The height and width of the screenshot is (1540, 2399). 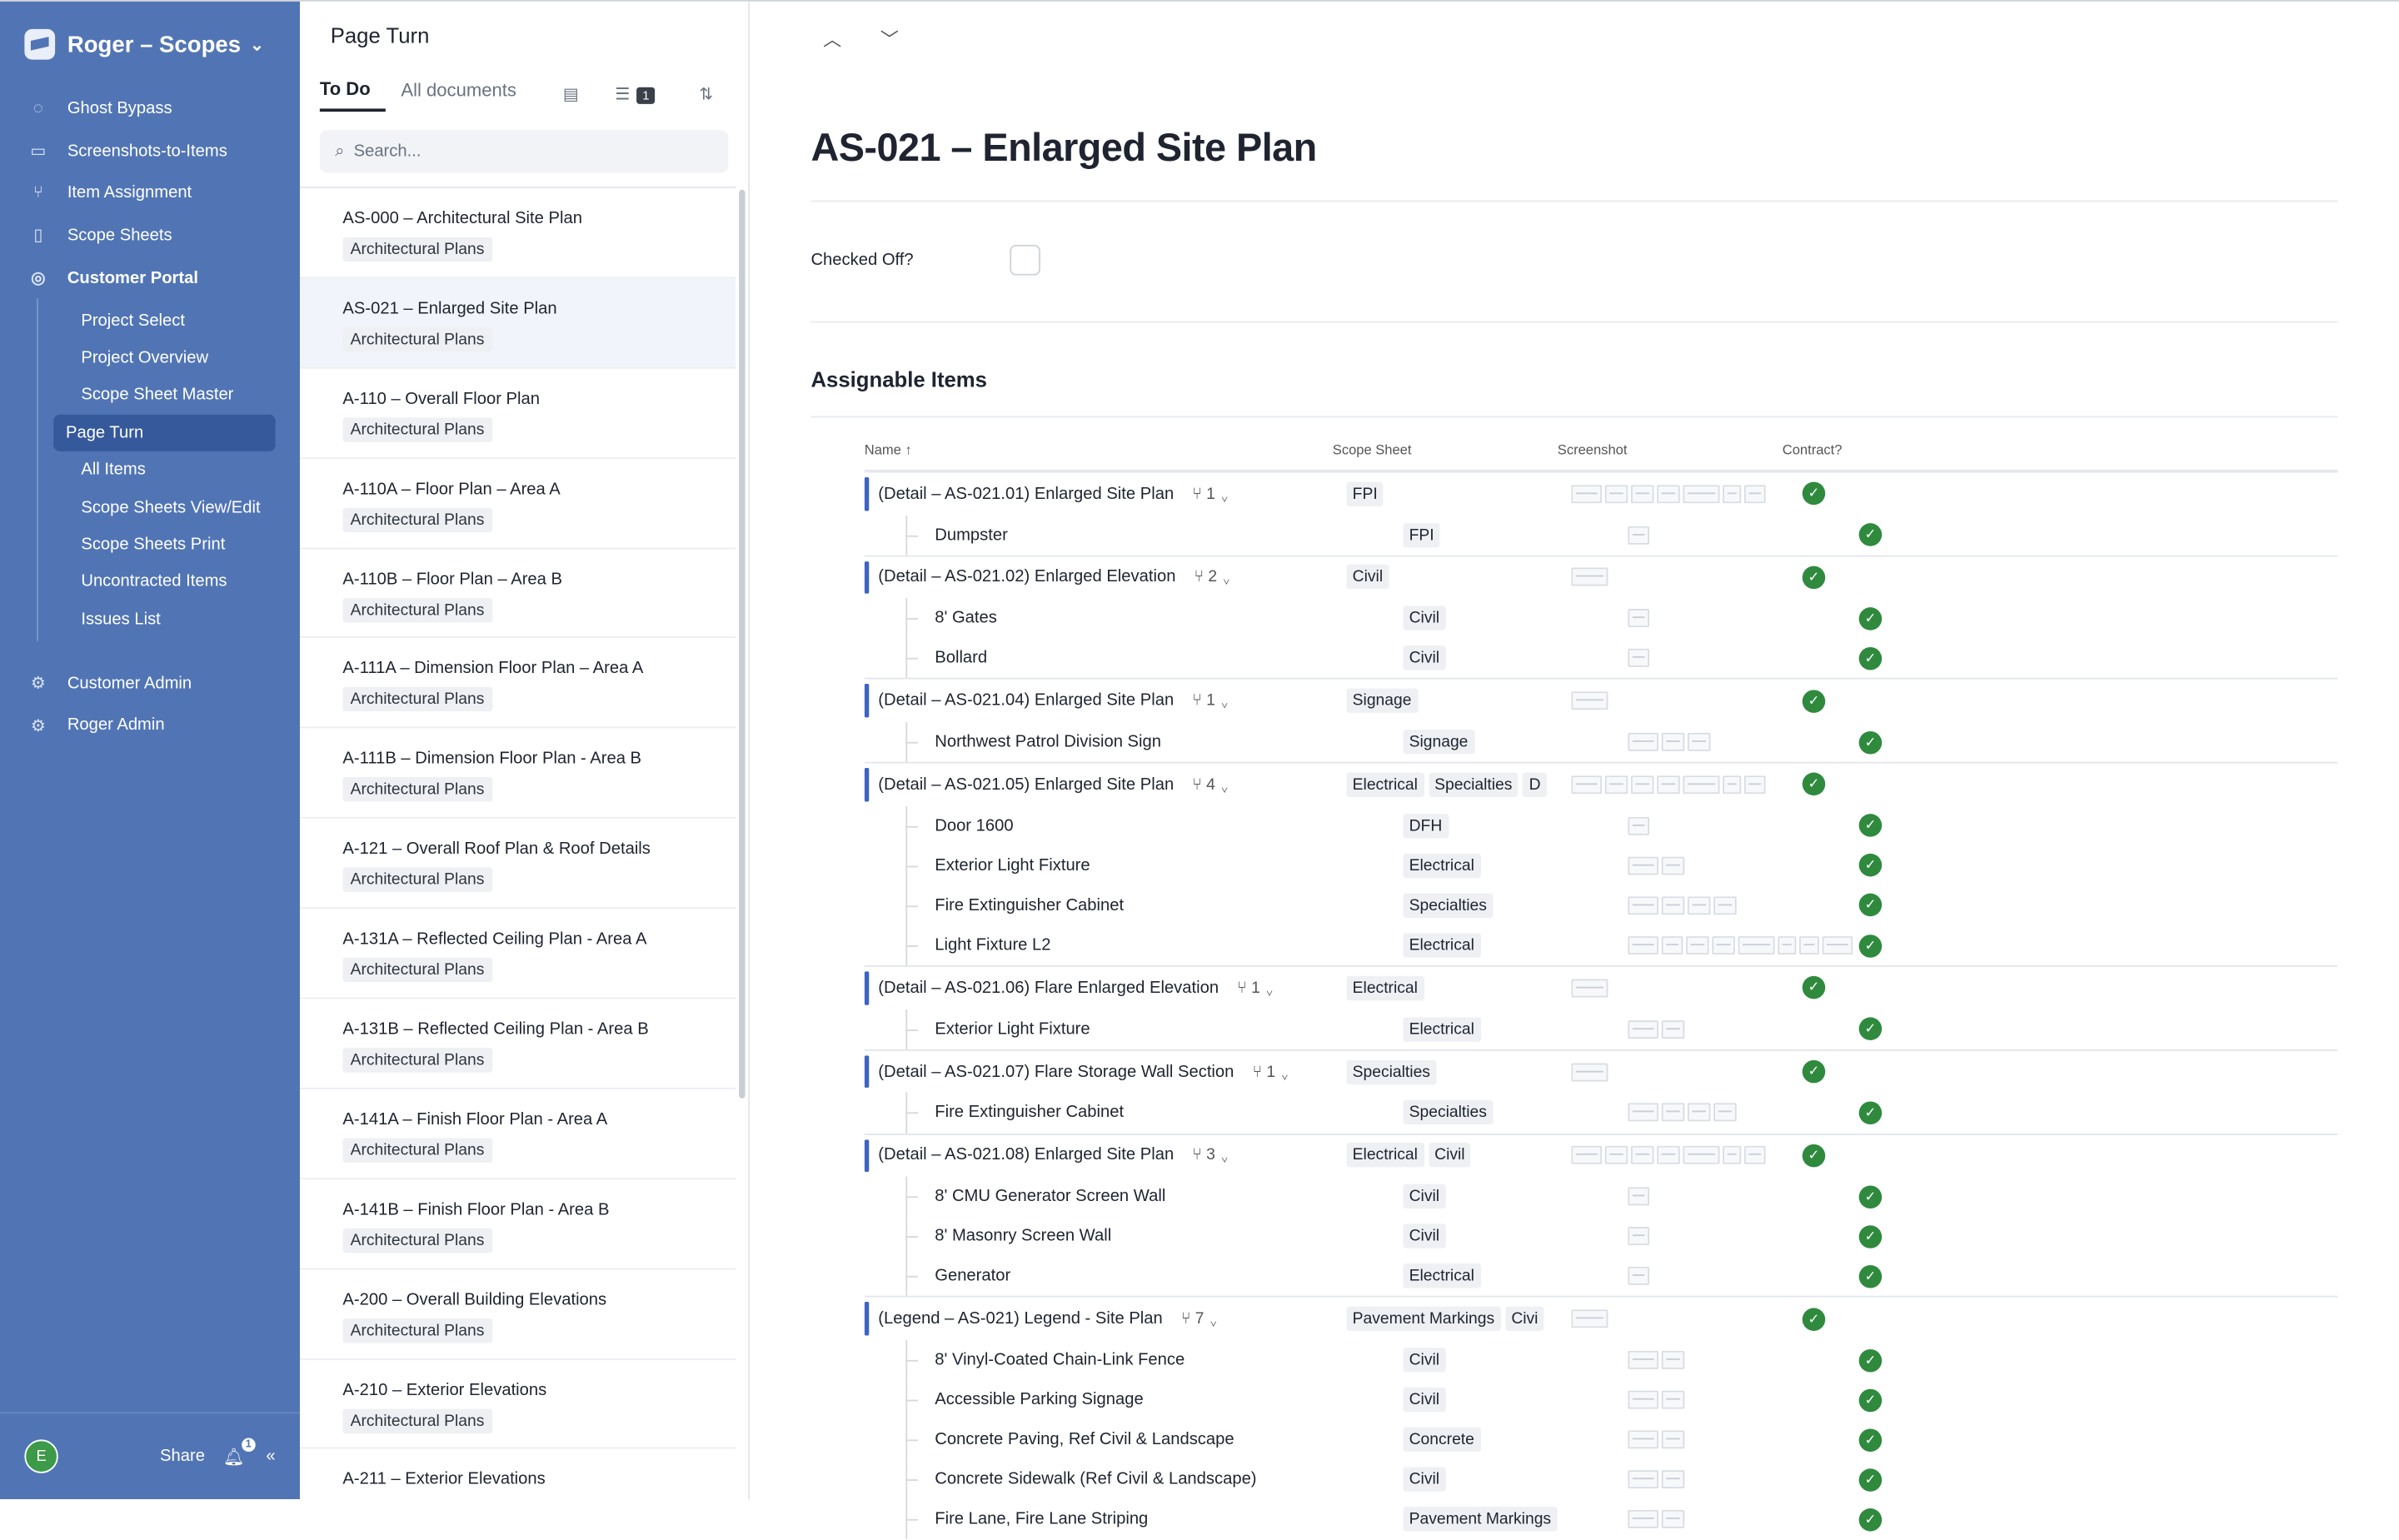 I want to click on next-document-icon: ﹀, so click(x=889, y=39).